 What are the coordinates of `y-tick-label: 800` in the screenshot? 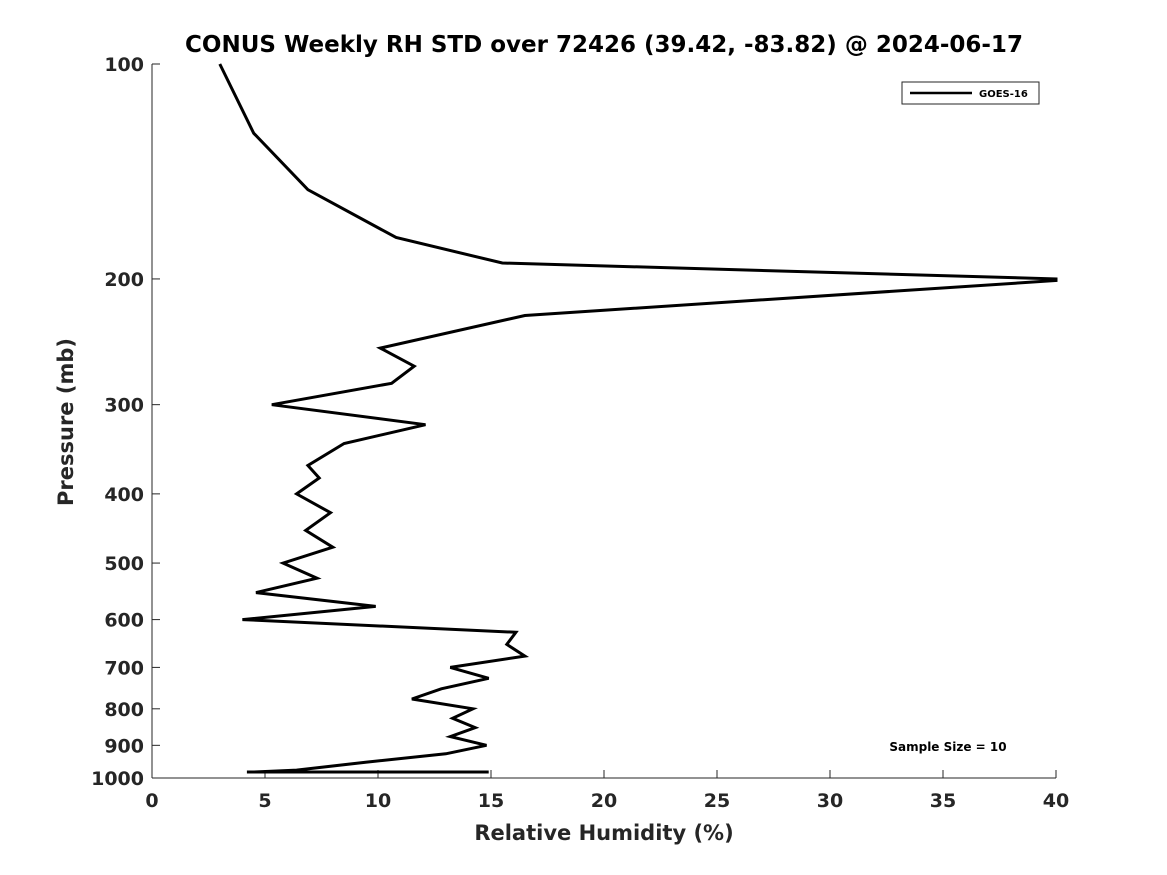 It's located at (124, 710).